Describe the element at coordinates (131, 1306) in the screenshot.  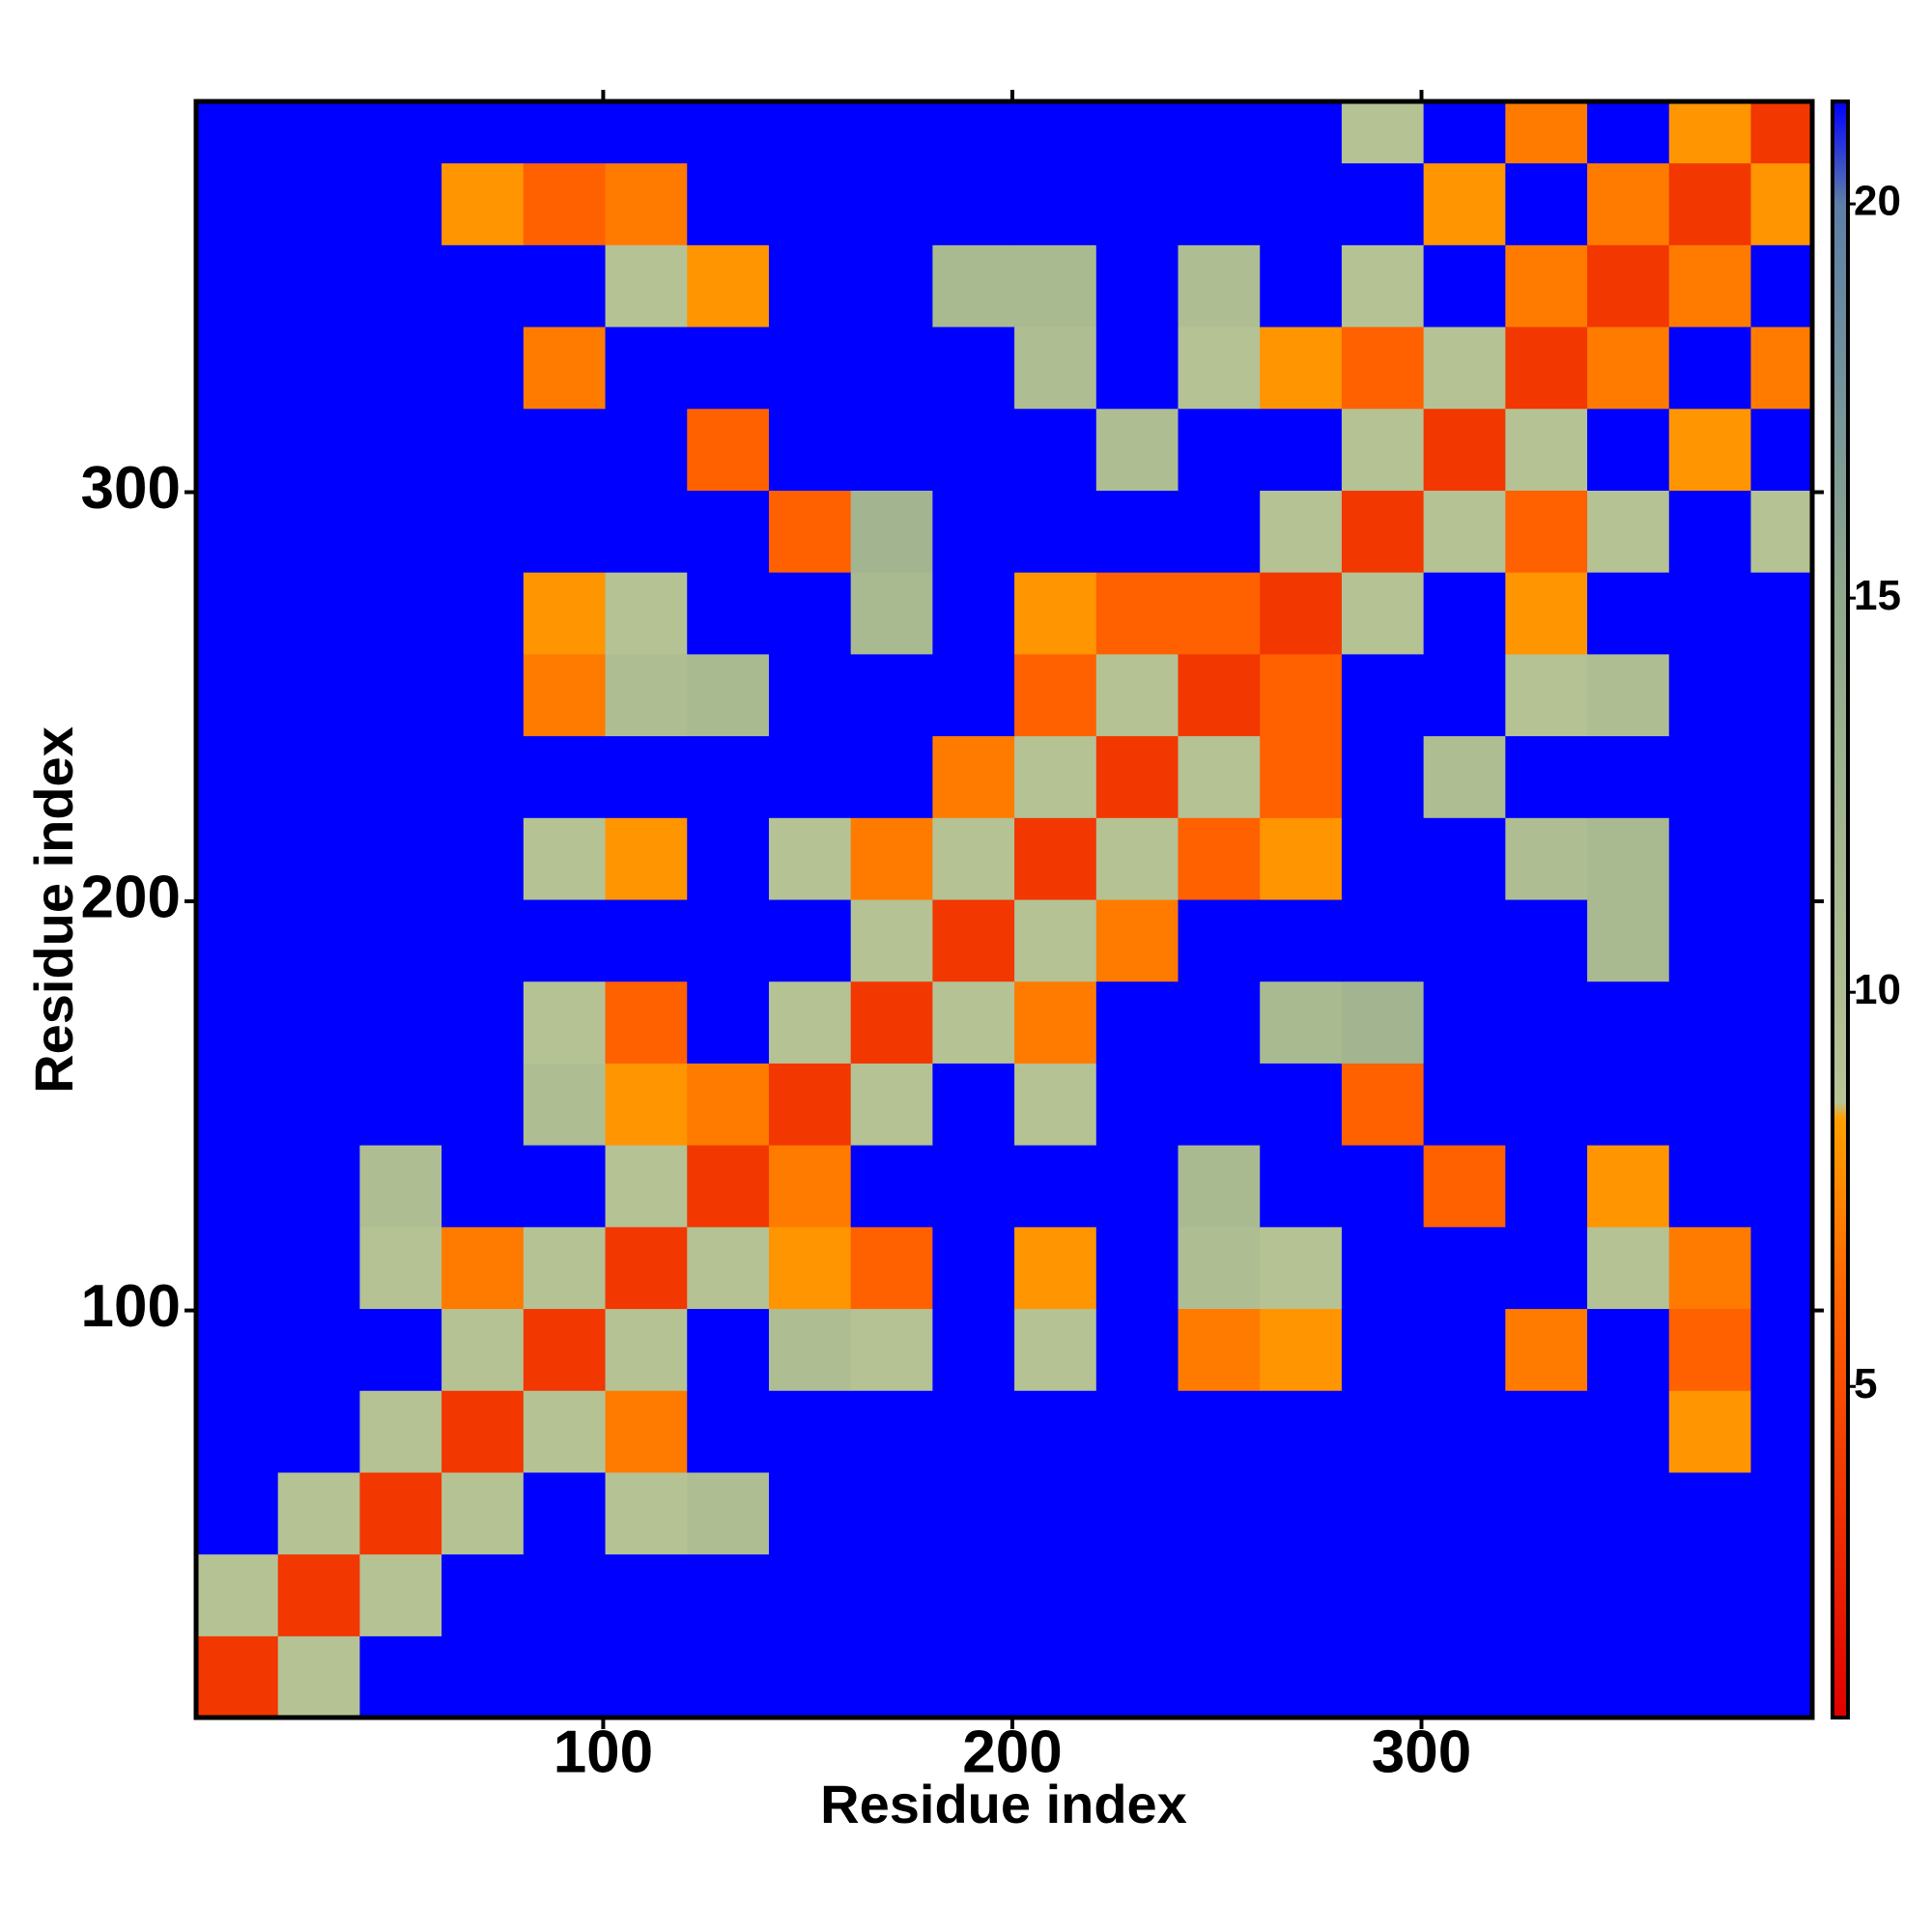
I see `y-tick-label: 100` at that location.